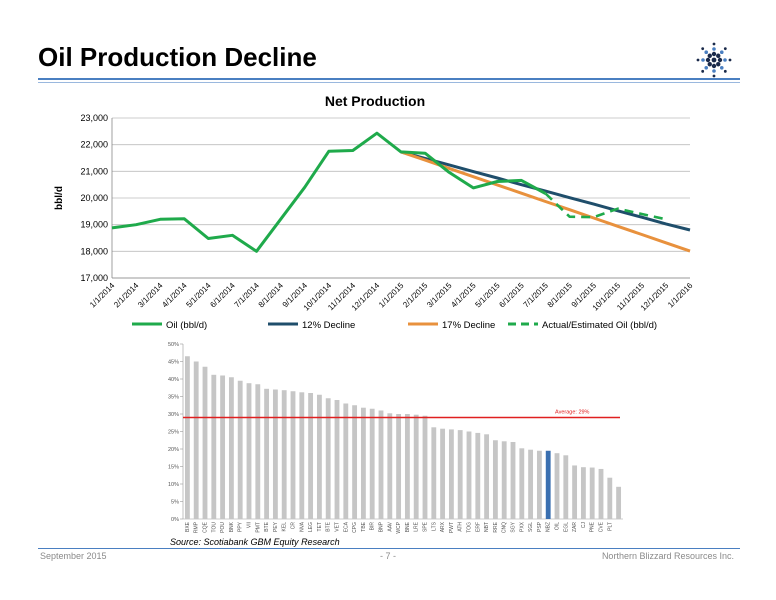  I want to click on x-tick-label: BNP, so click(382, 526).